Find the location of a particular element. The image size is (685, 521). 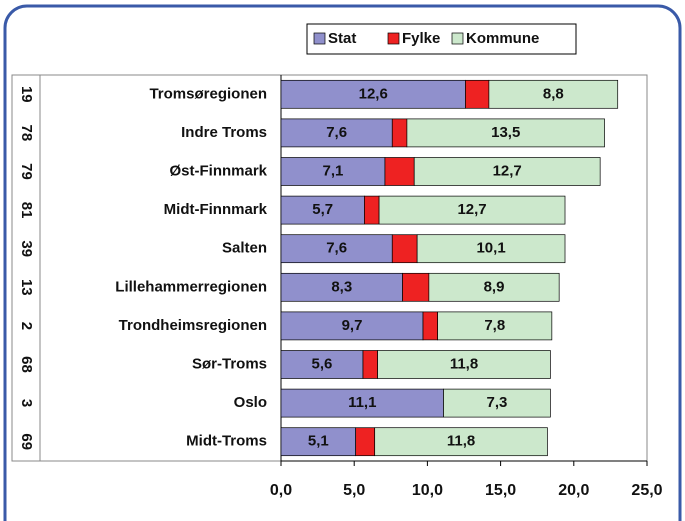

value-label: 8,8 is located at coordinates (553, 93).